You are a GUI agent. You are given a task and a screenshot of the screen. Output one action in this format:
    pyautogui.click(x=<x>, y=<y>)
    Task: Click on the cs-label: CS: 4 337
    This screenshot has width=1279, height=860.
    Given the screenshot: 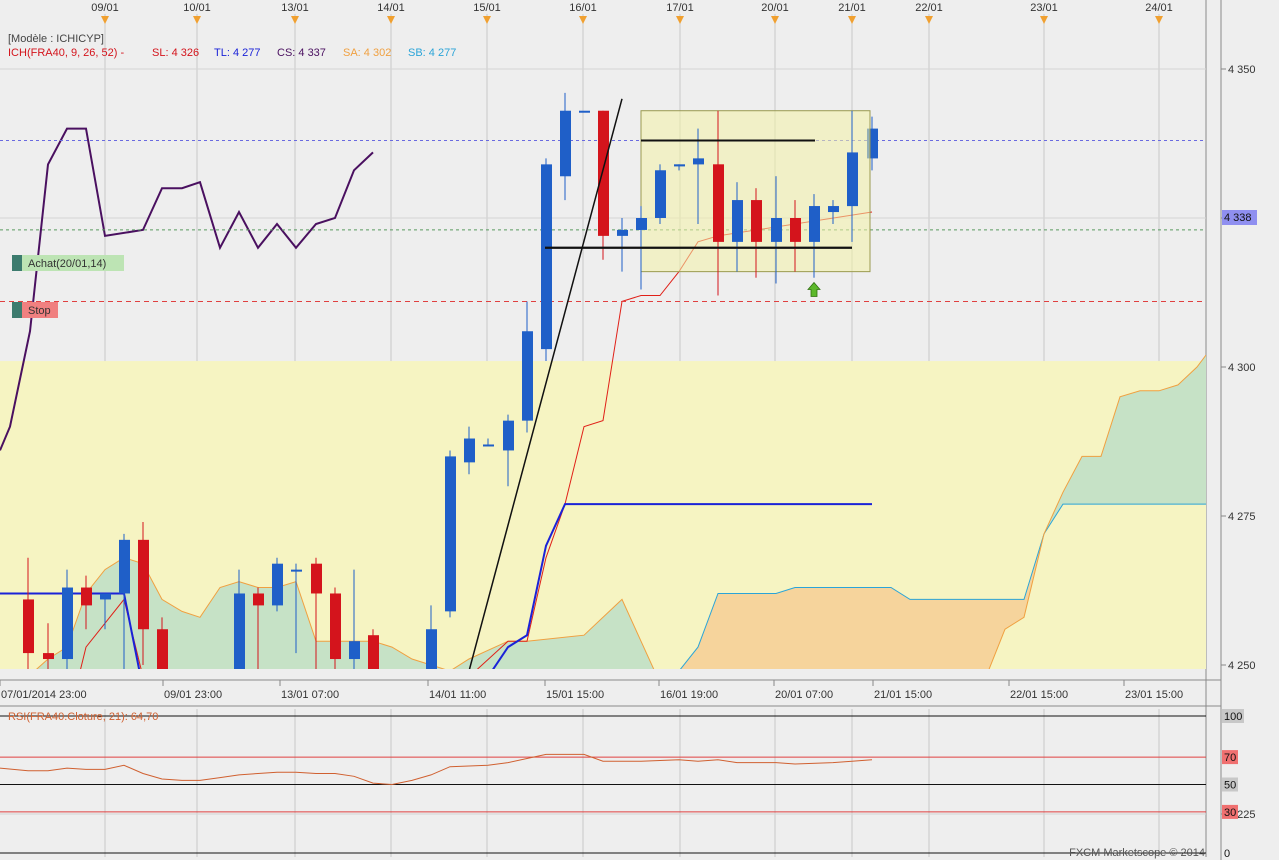 What is the action you would take?
    pyautogui.click(x=301, y=53)
    